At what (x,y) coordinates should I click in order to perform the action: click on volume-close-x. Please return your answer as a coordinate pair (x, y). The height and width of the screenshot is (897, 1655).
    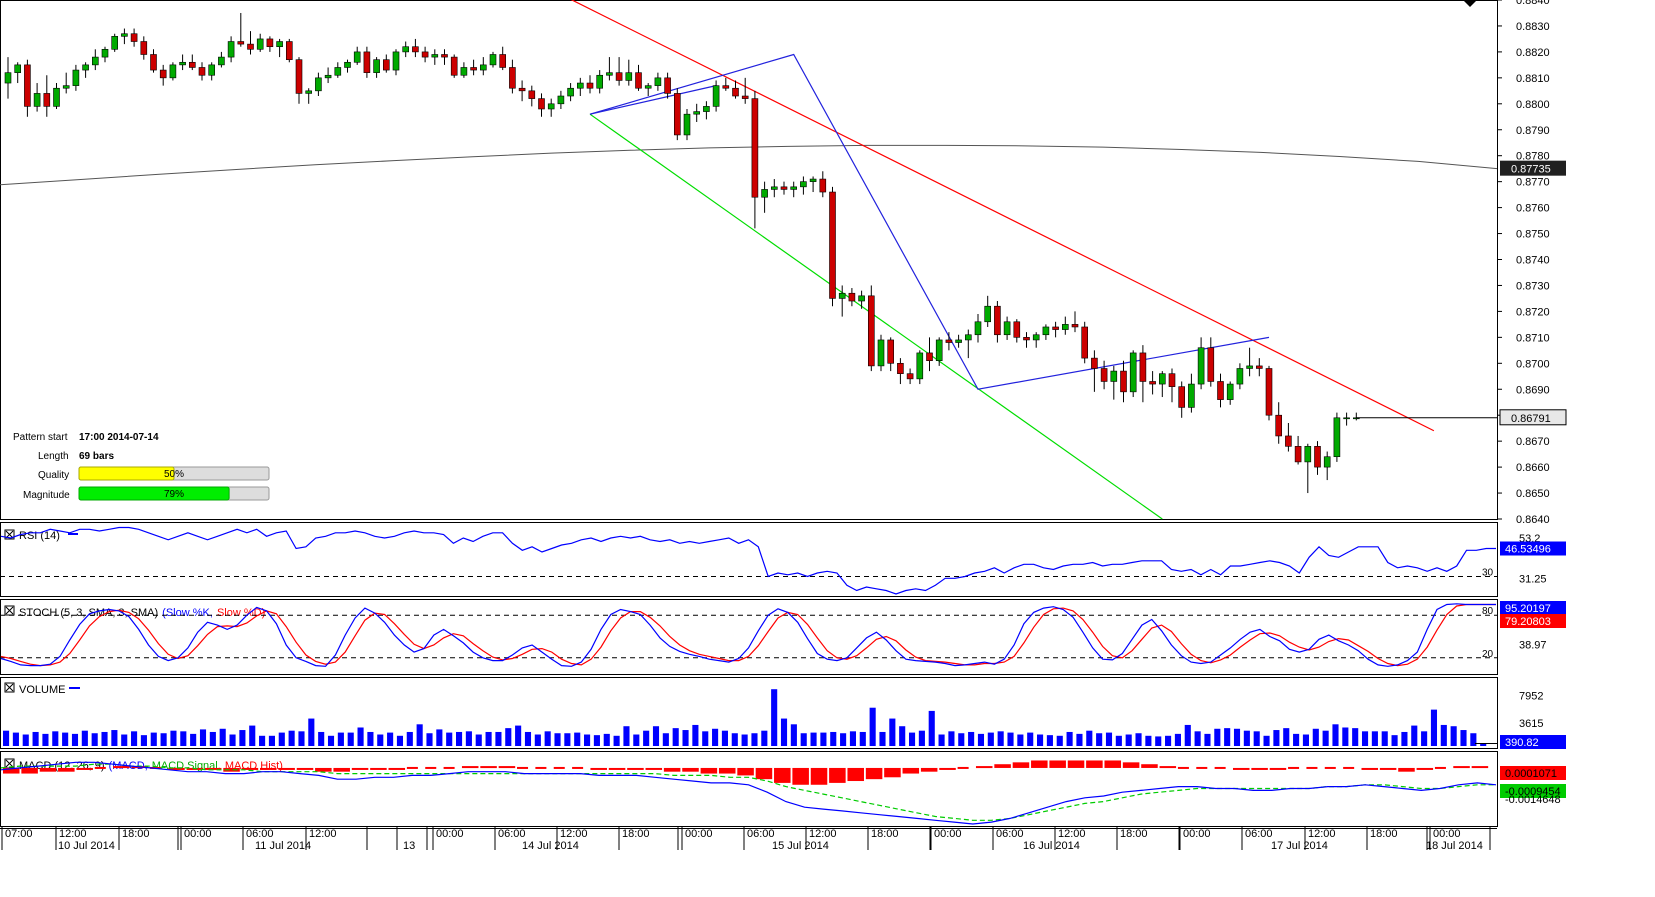
    Looking at the image, I should click on (9, 687).